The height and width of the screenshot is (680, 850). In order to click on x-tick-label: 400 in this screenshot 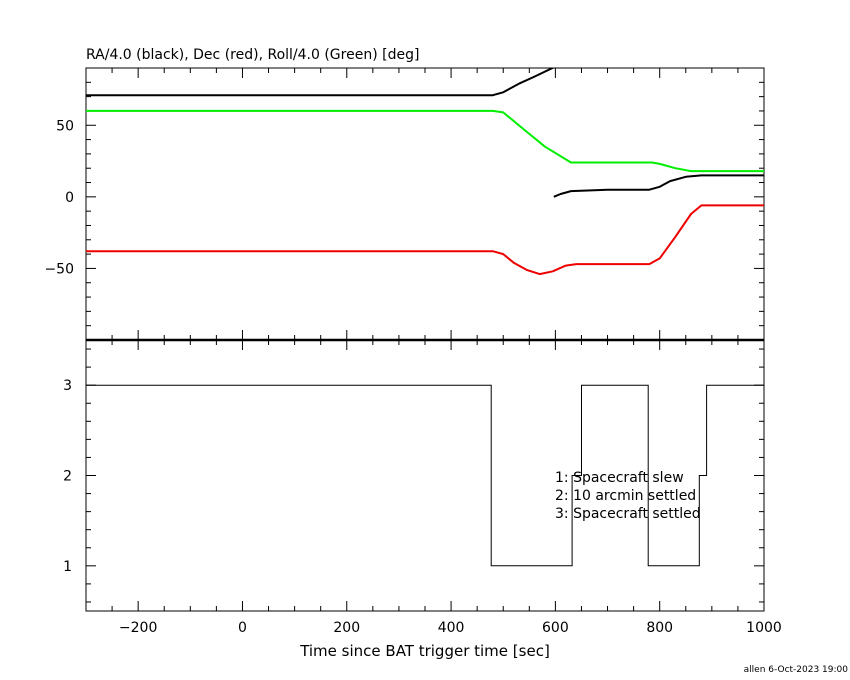, I will do `click(451, 628)`.